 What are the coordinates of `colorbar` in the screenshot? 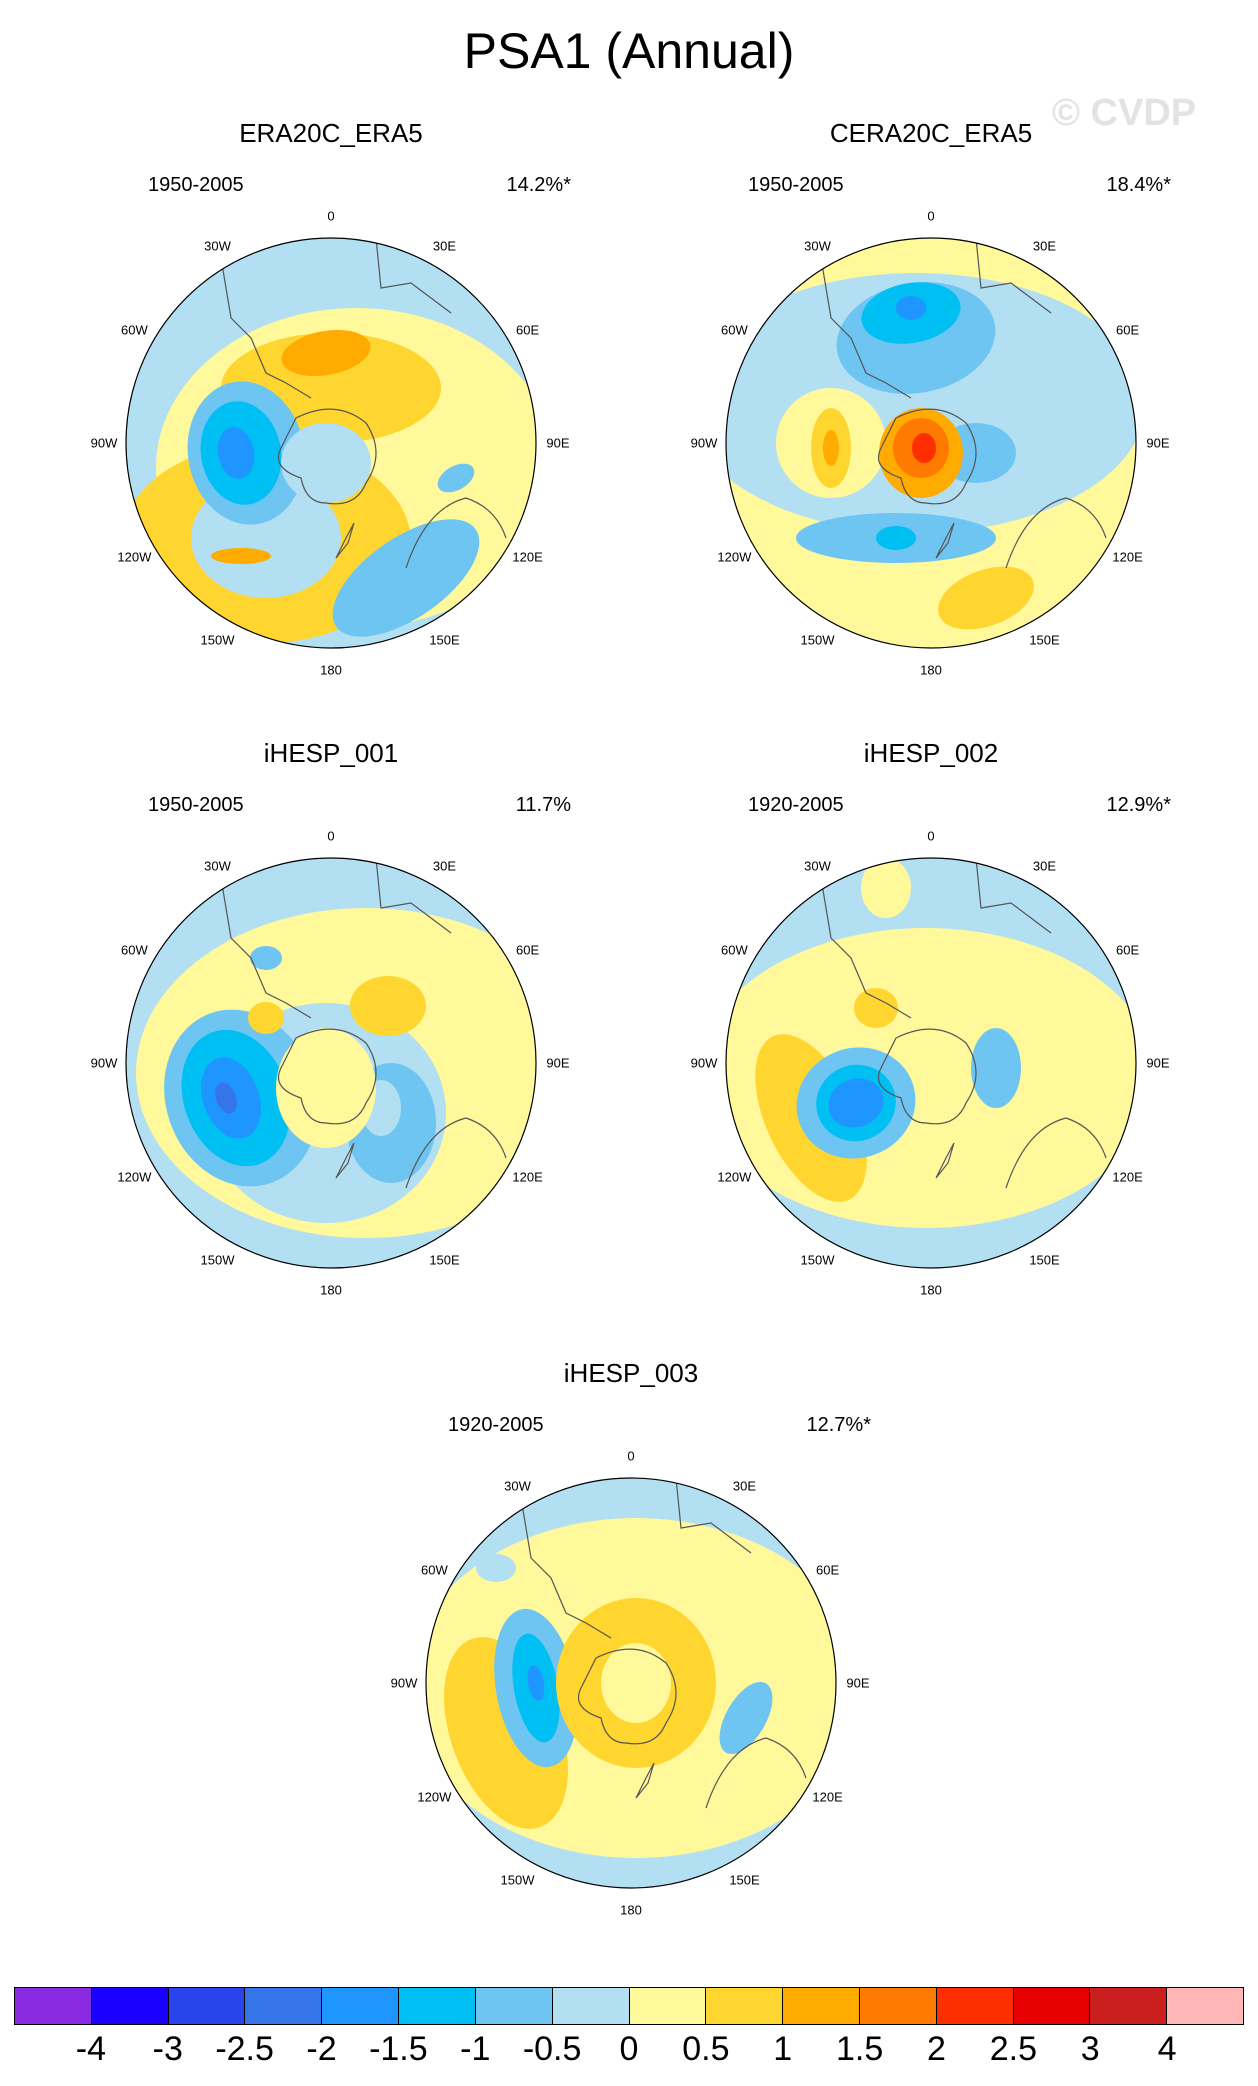 It's located at (629, 2006).